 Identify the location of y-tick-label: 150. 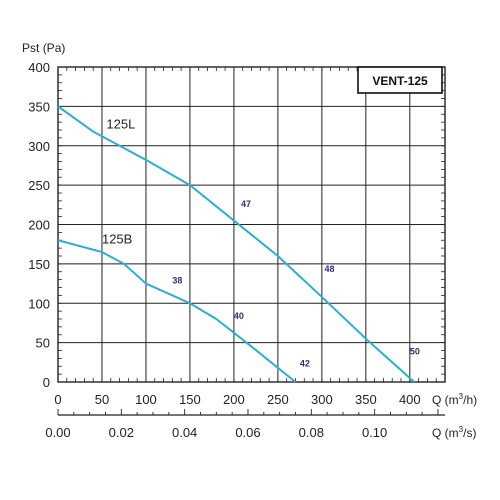
(39, 264).